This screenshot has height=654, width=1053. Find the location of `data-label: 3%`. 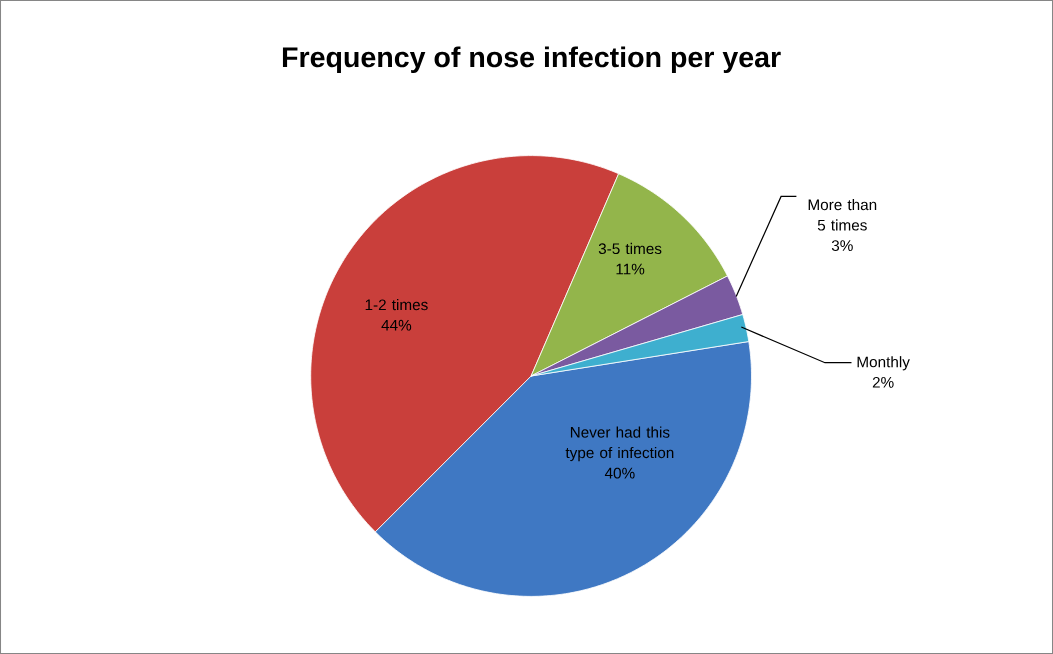

data-label: 3% is located at coordinates (842, 245).